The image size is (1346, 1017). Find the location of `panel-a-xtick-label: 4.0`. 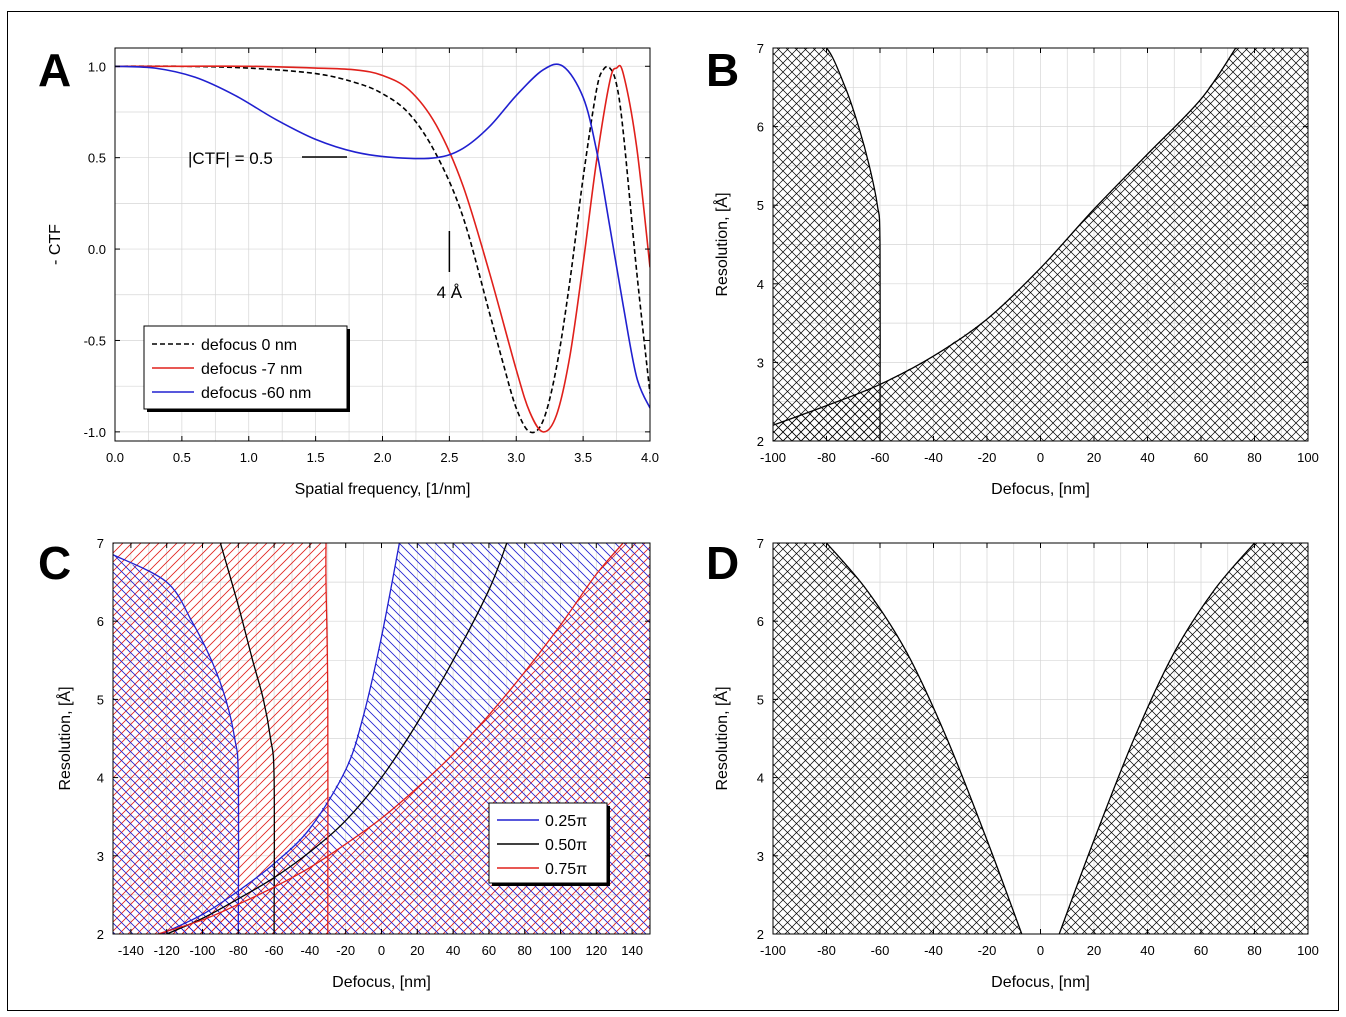

panel-a-xtick-label: 4.0 is located at coordinates (650, 457).